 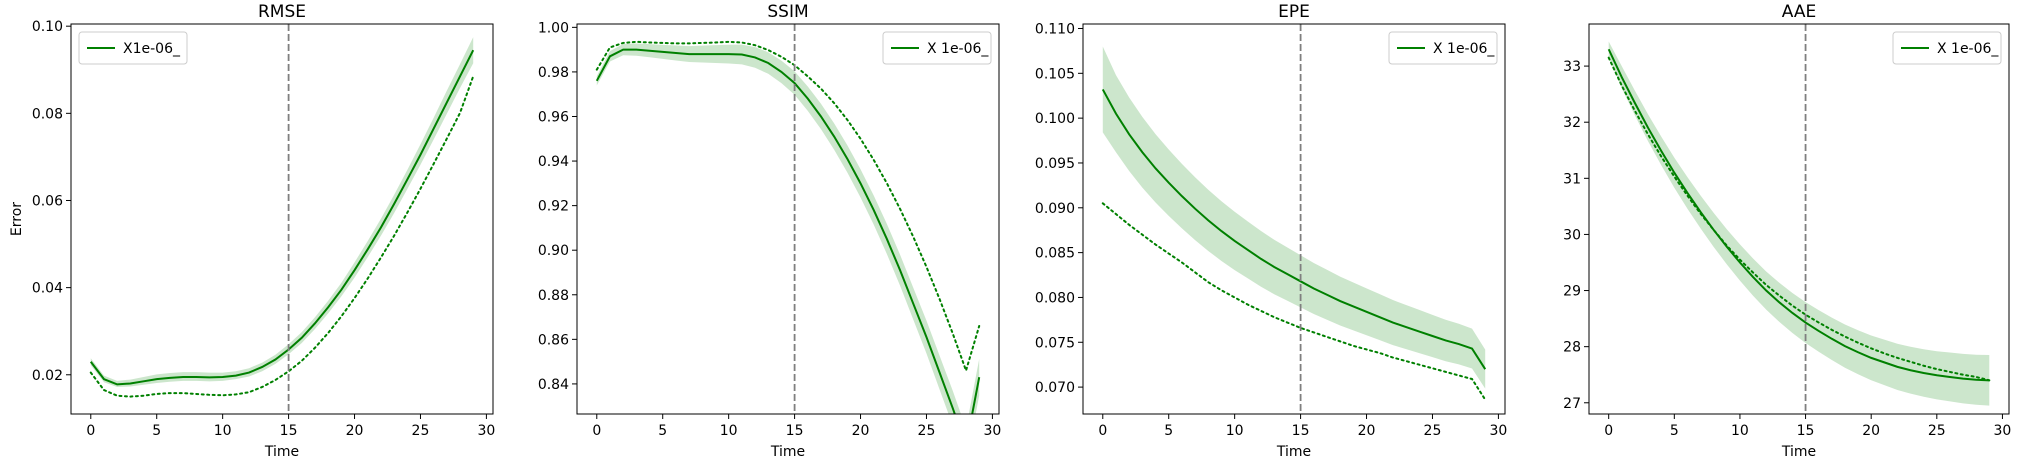 I want to click on y-tick-label: 30, so click(x=1572, y=235).